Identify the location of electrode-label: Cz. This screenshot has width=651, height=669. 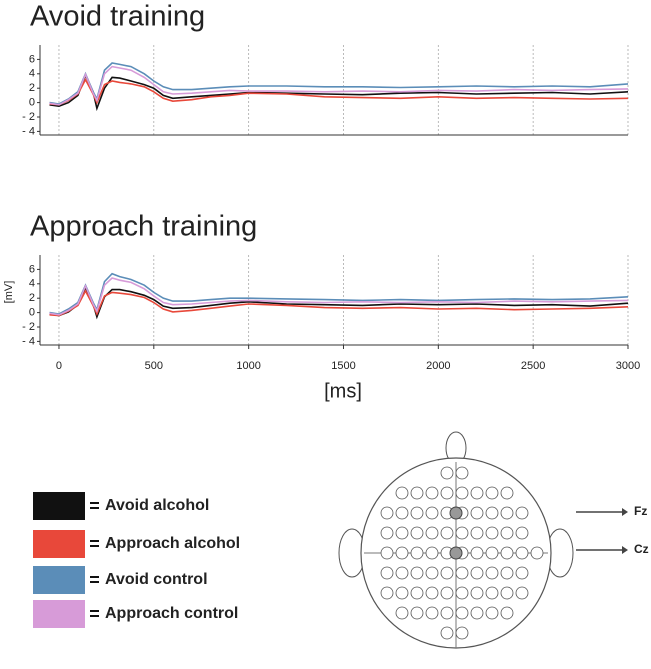
(641, 549).